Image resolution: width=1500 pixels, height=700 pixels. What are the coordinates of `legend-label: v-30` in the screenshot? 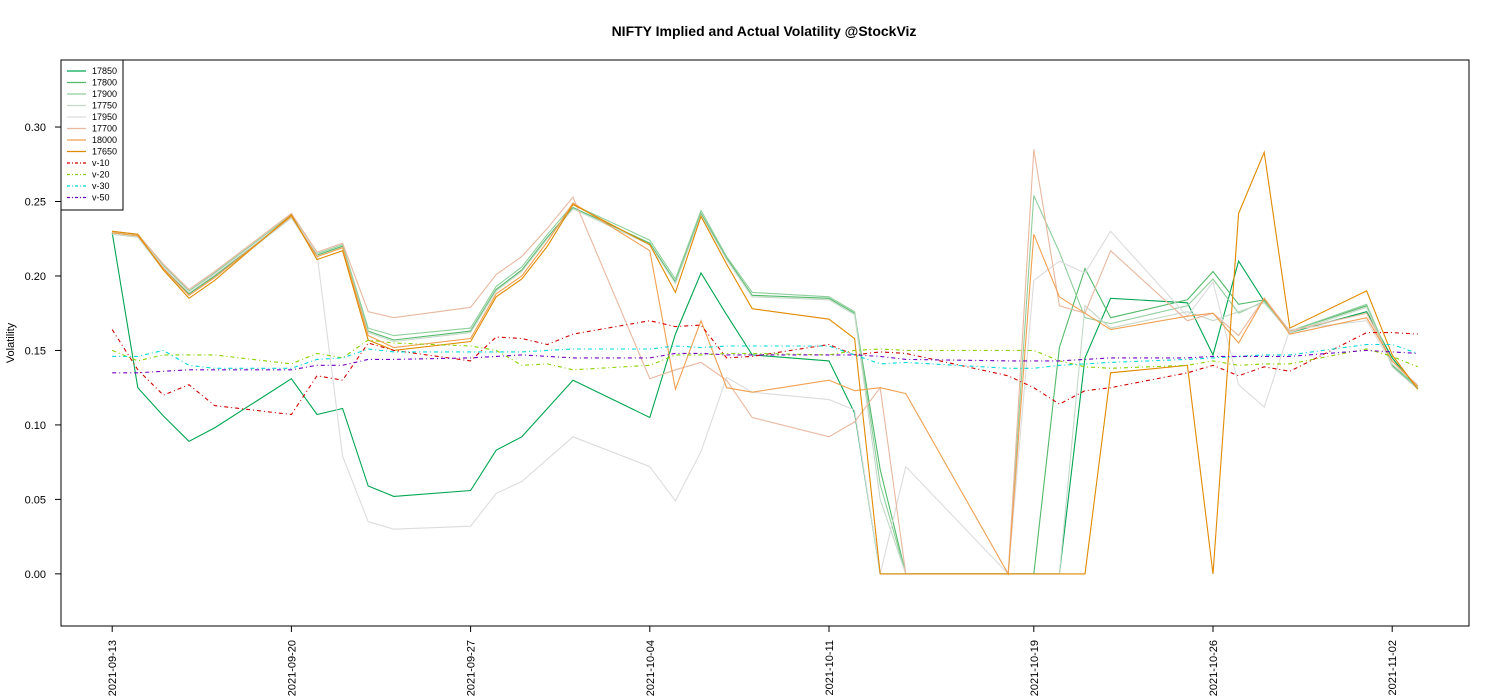 It's located at (101, 186).